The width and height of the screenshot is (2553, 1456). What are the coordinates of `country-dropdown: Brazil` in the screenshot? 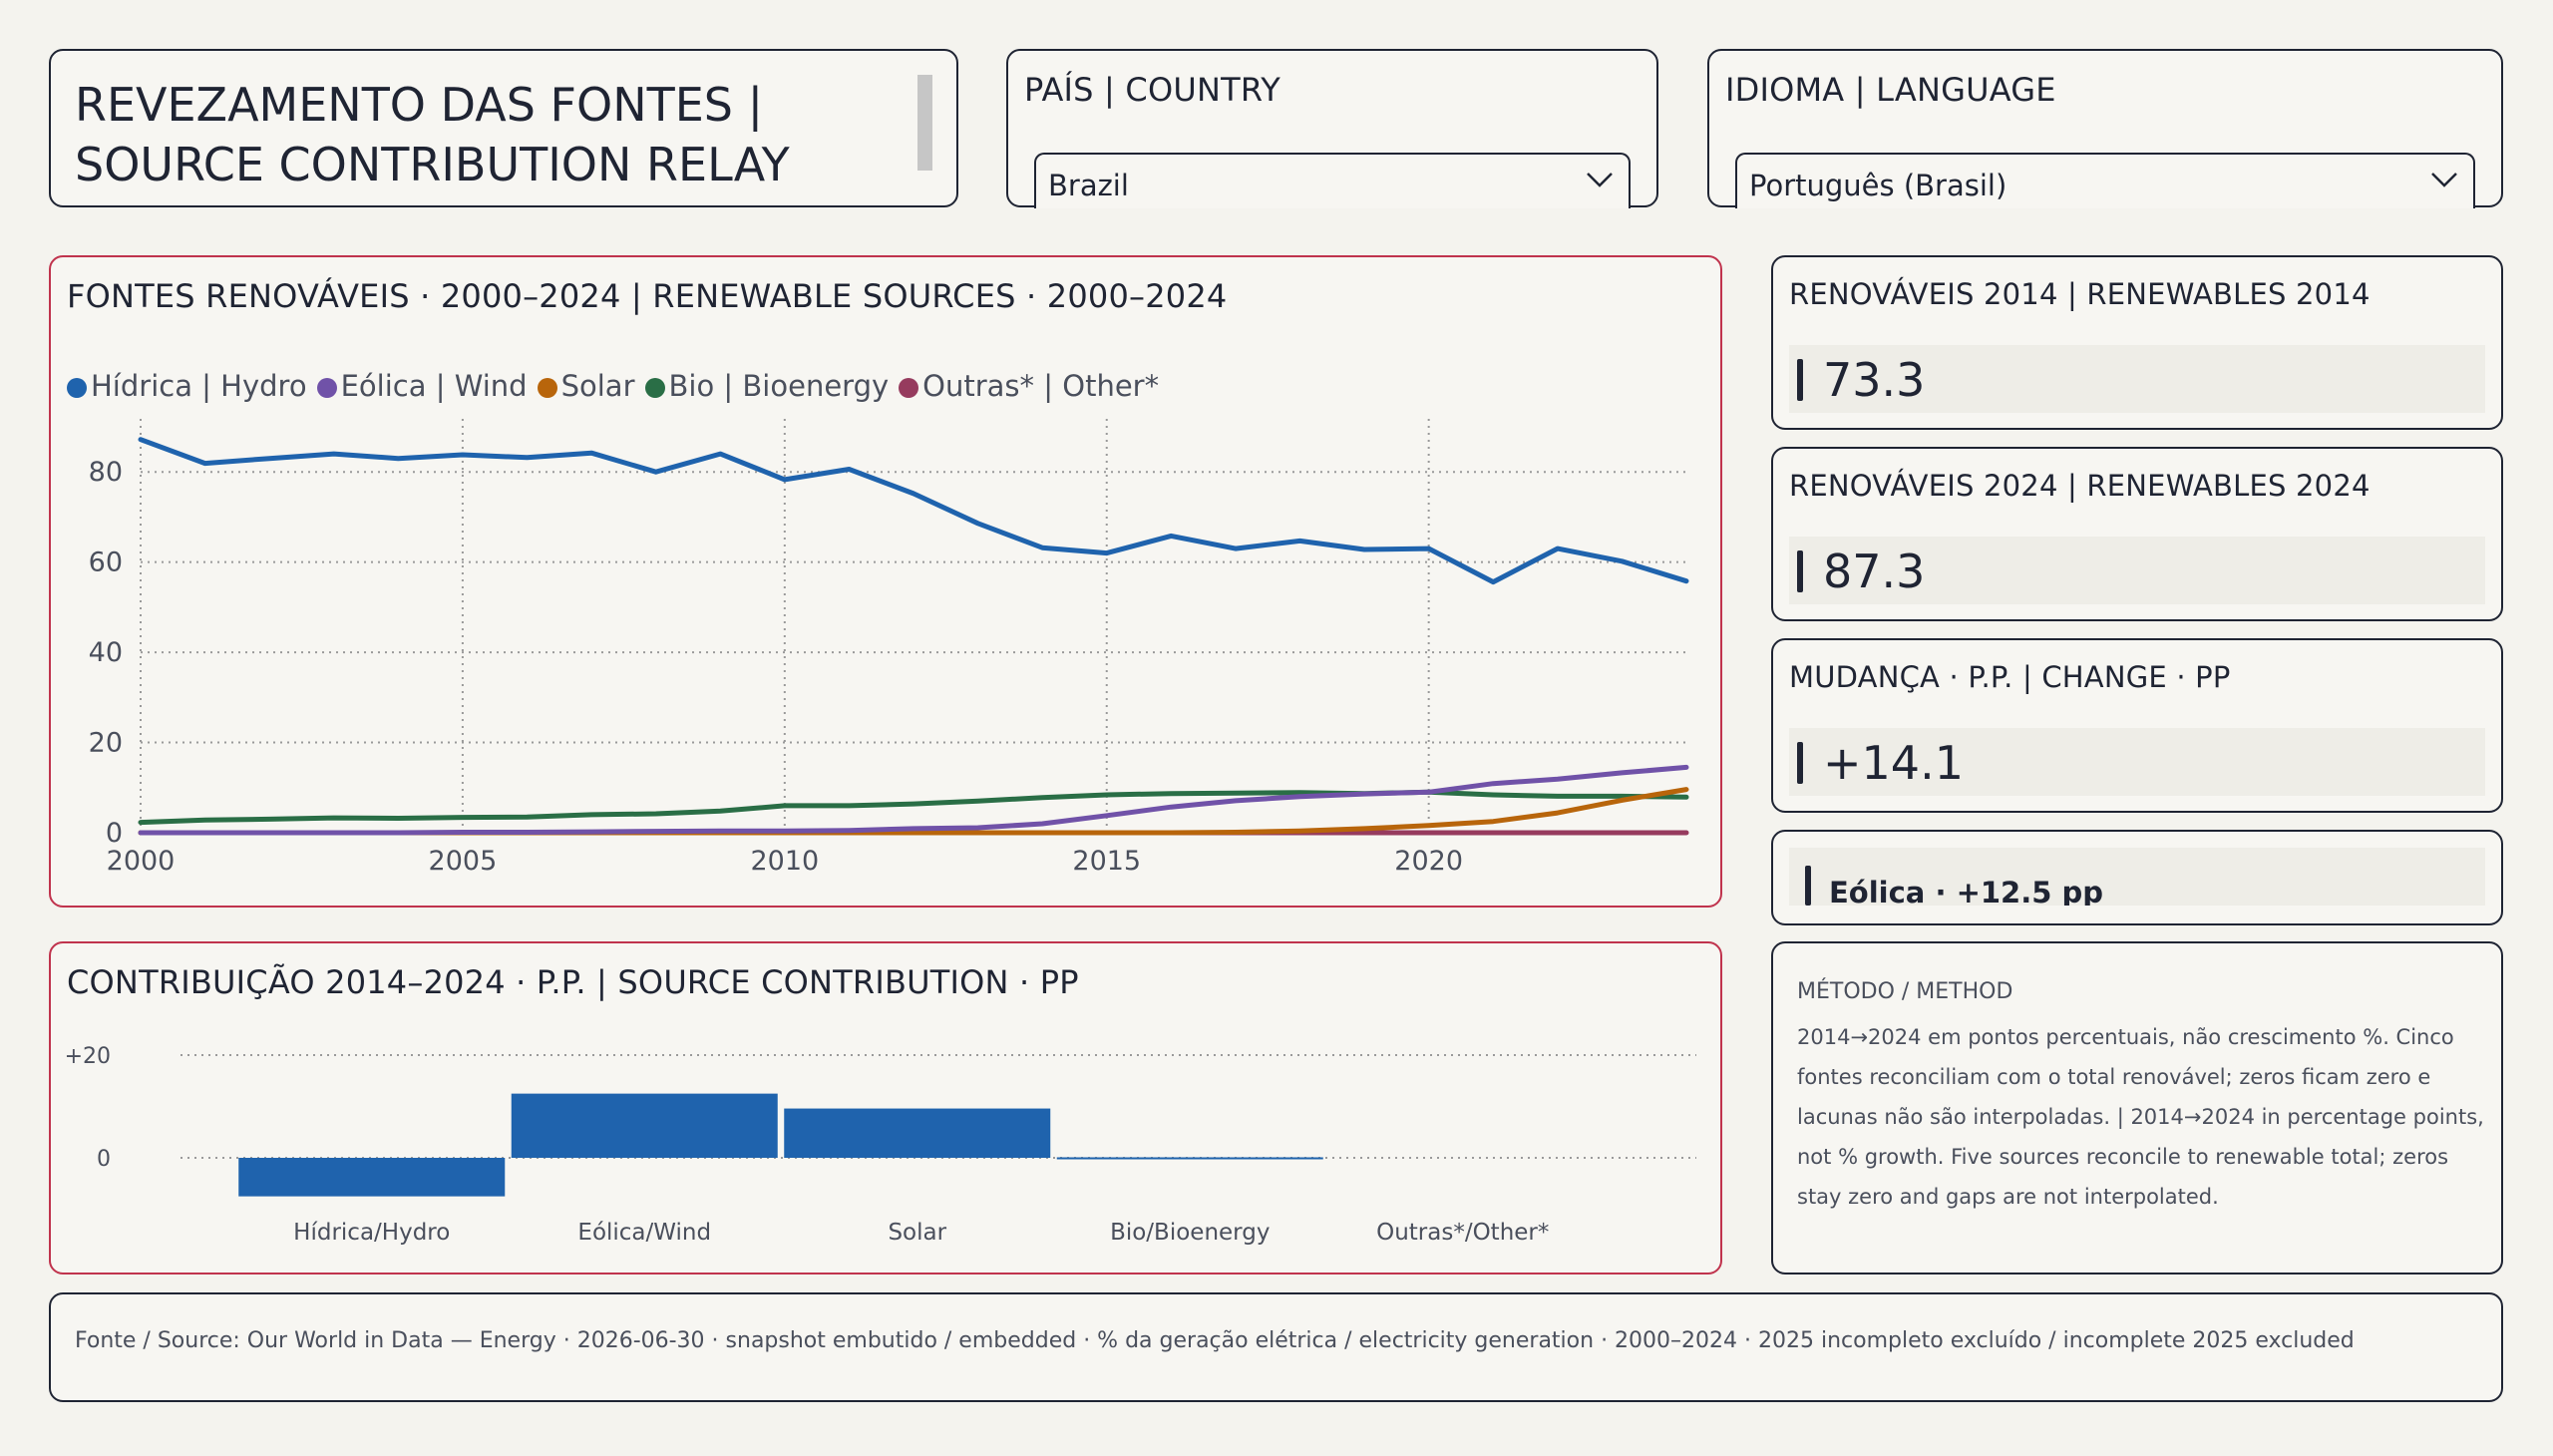 It's located at (1332, 180).